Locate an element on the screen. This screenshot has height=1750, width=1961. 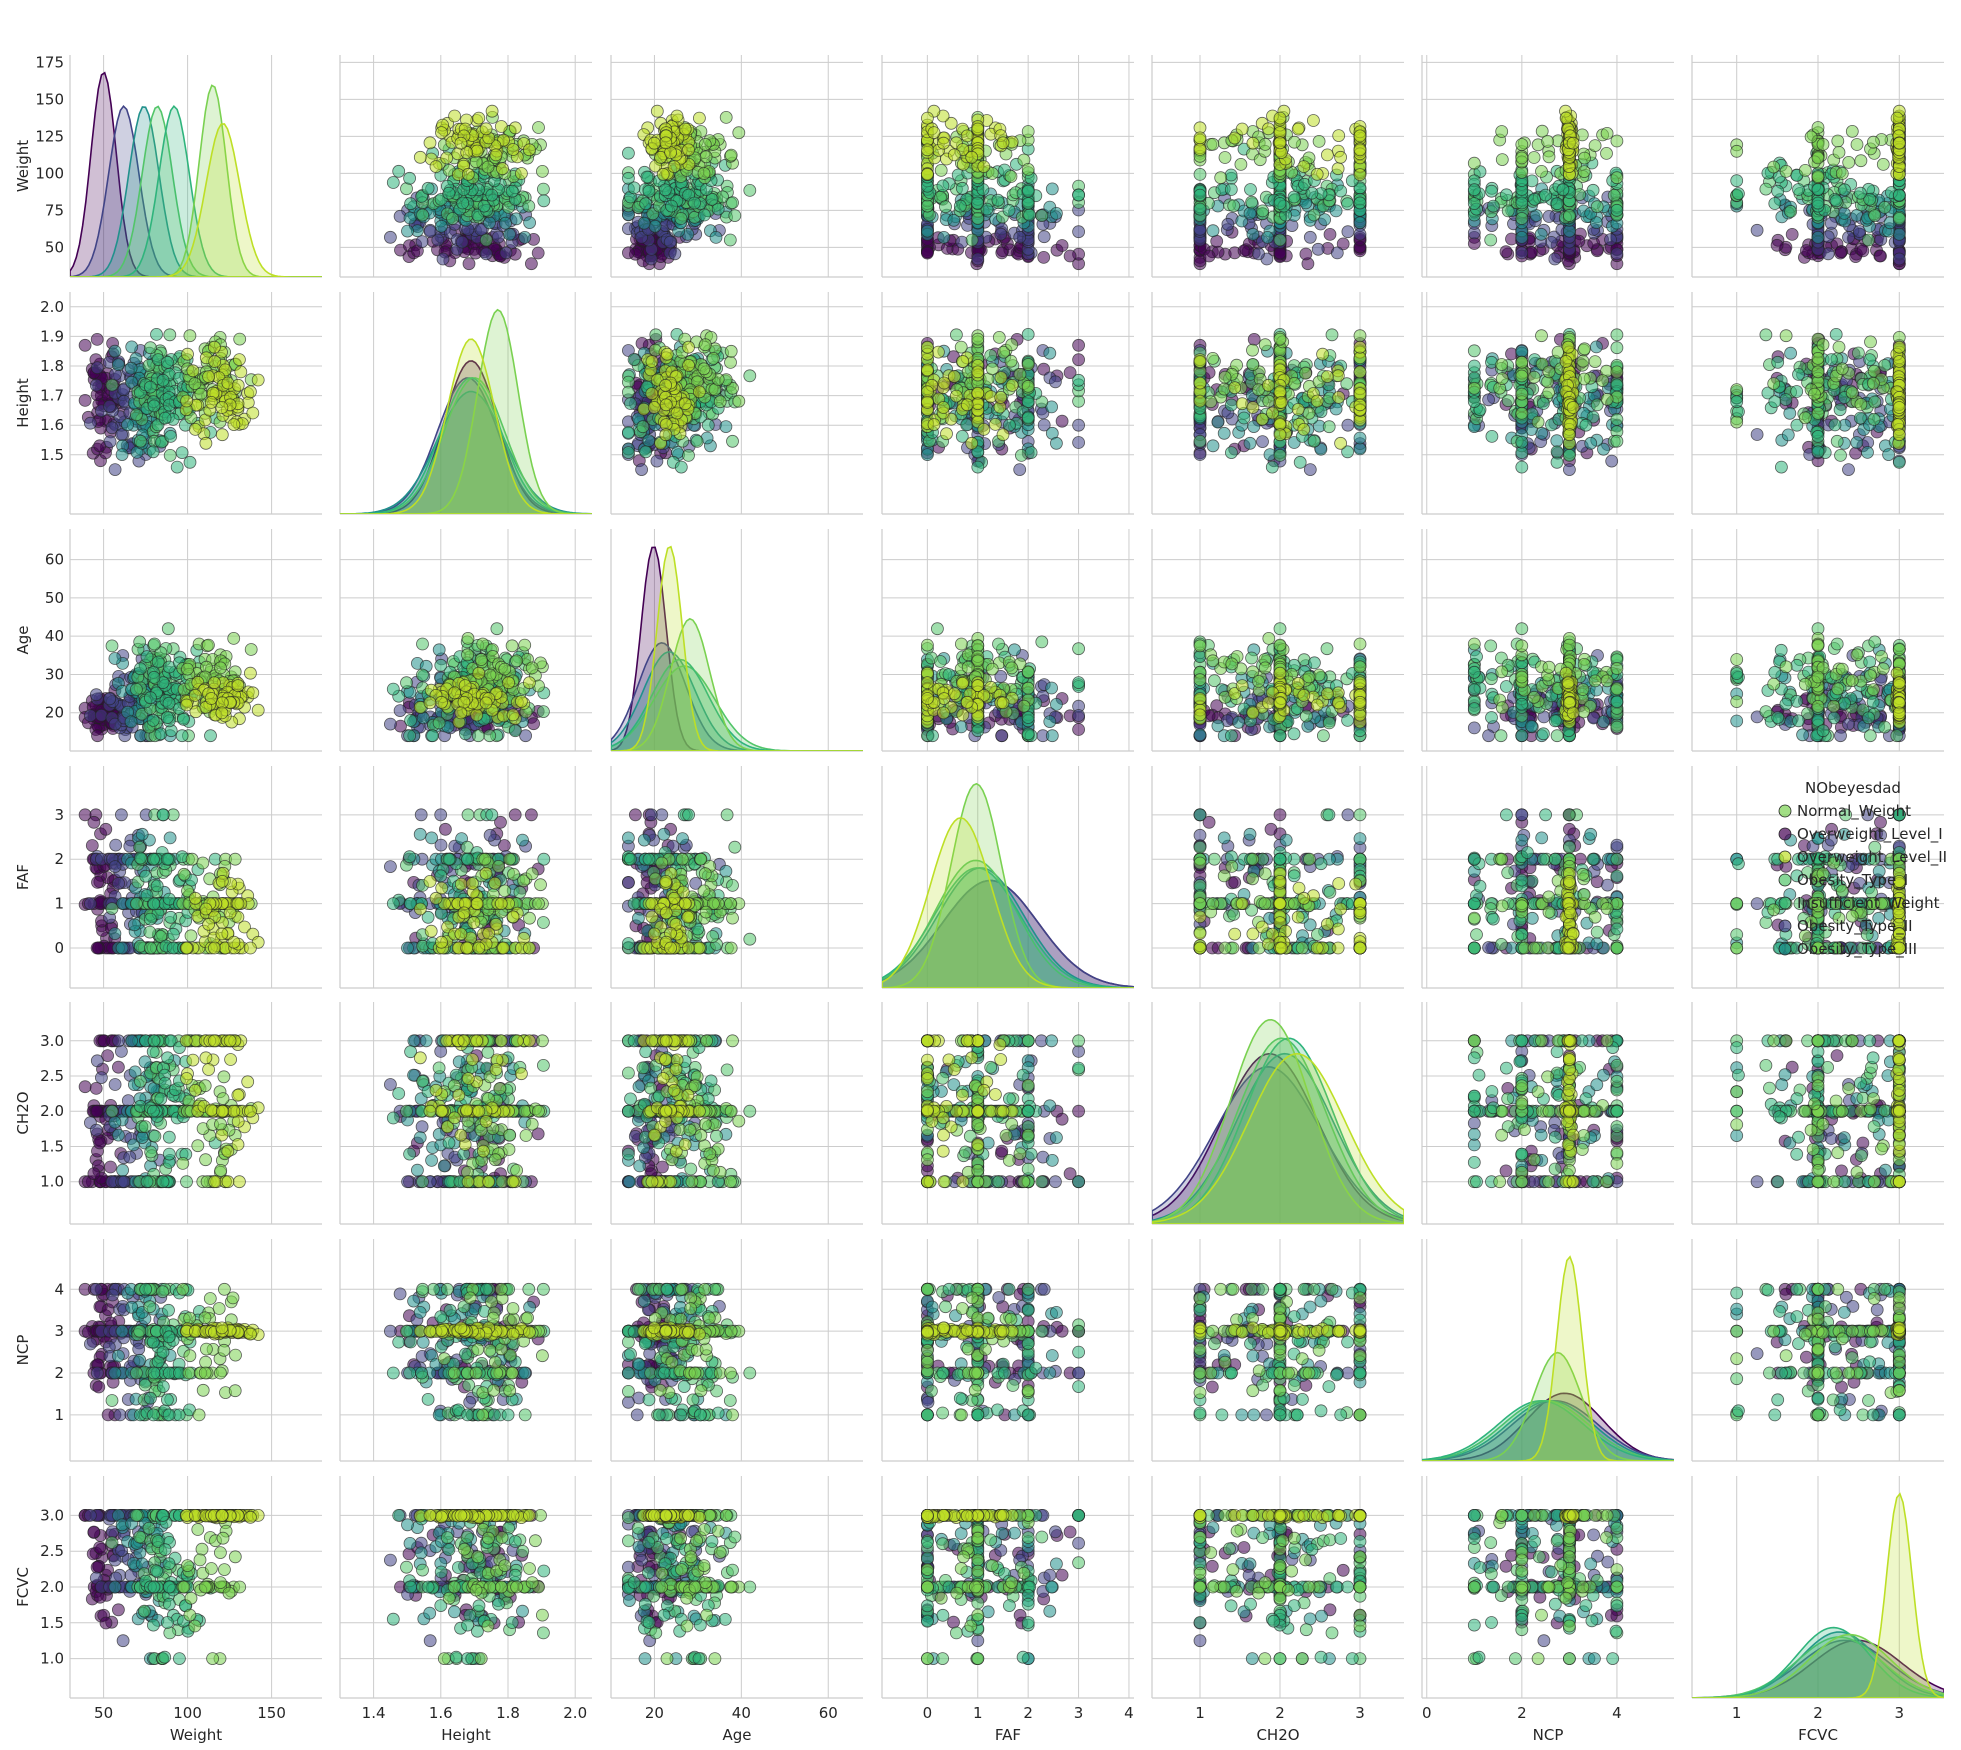
panel-Weight-vs-NCP is located at coordinates (1547, 166).